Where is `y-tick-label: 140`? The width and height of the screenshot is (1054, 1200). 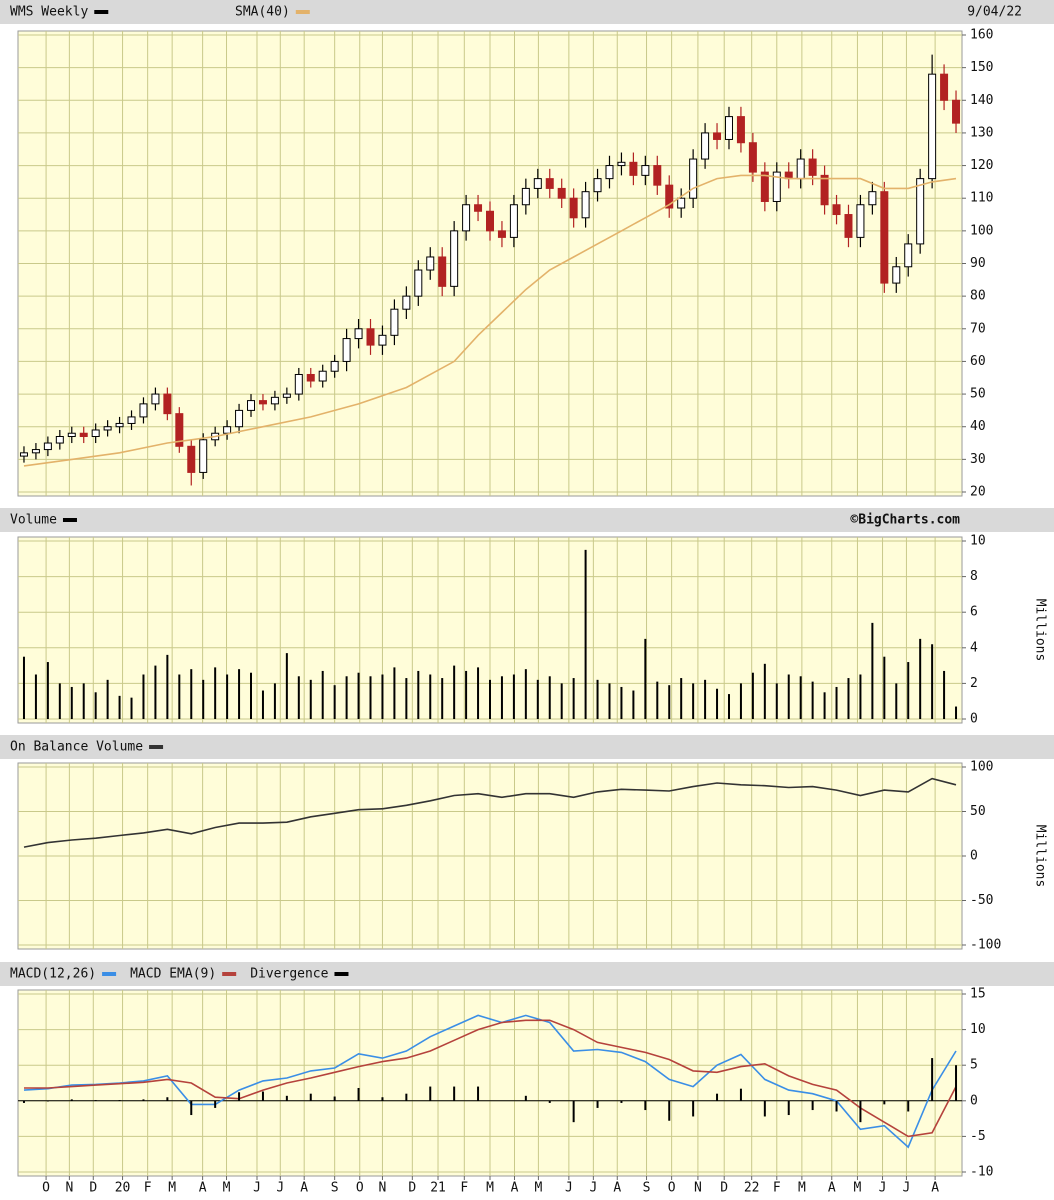
y-tick-label: 140 is located at coordinates (981, 100).